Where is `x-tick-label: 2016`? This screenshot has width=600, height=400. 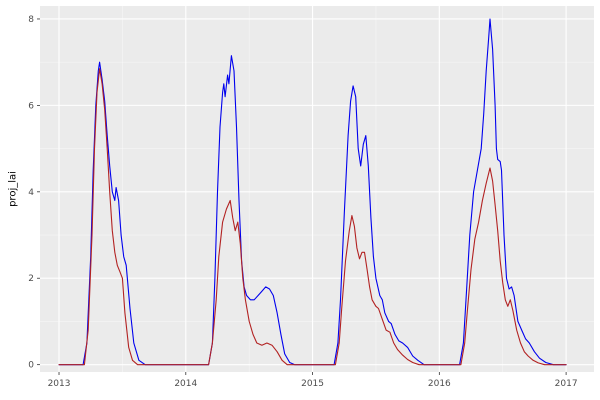
x-tick-label: 2016 is located at coordinates (439, 384).